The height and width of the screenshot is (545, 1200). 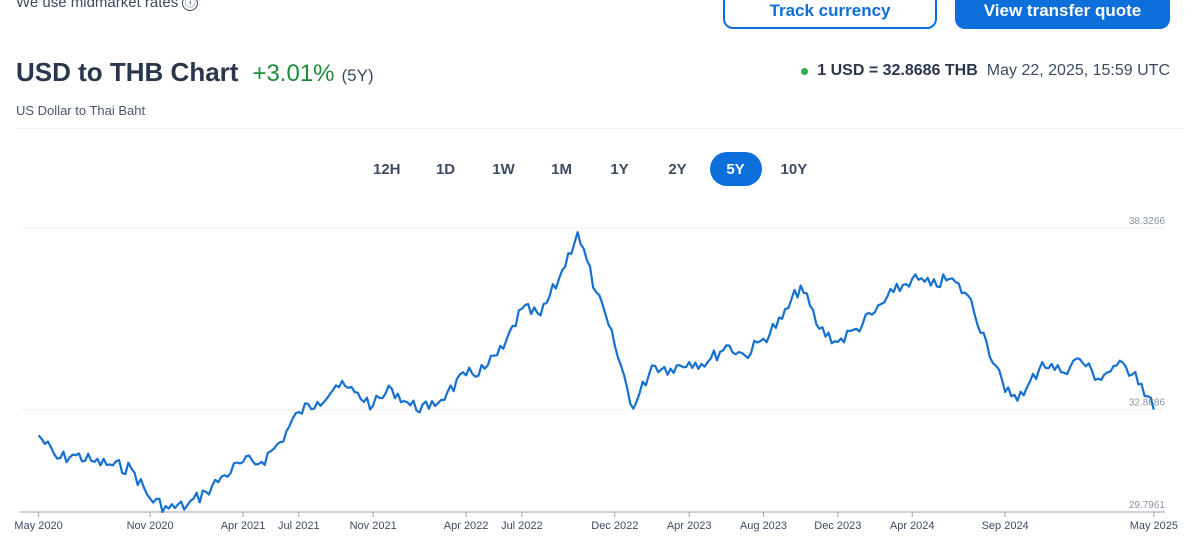 I want to click on x-tick-label: Jul 2022, so click(x=522, y=526).